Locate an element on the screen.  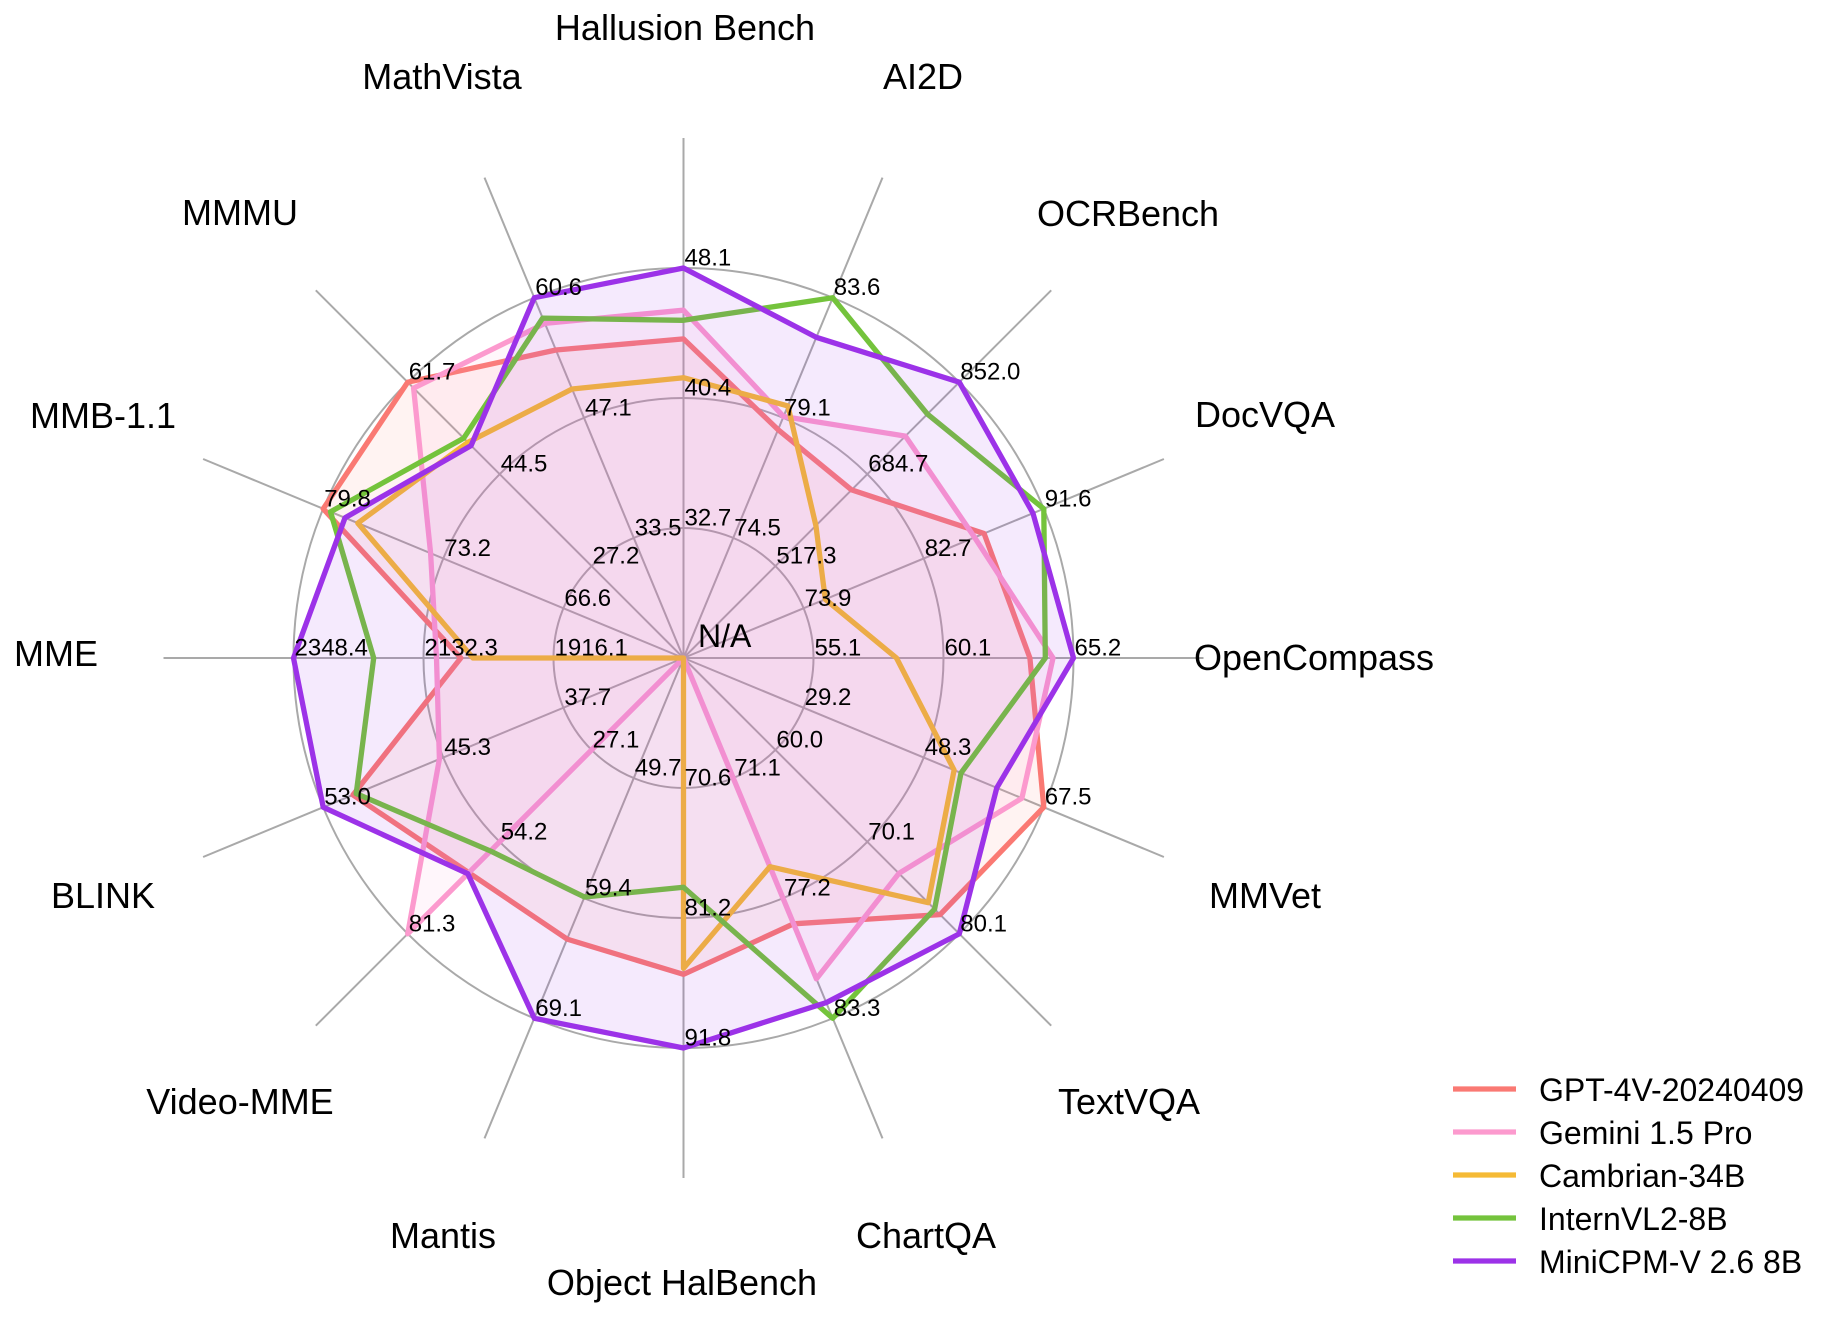
svg-text: 517.3 is located at coordinates (806, 556).